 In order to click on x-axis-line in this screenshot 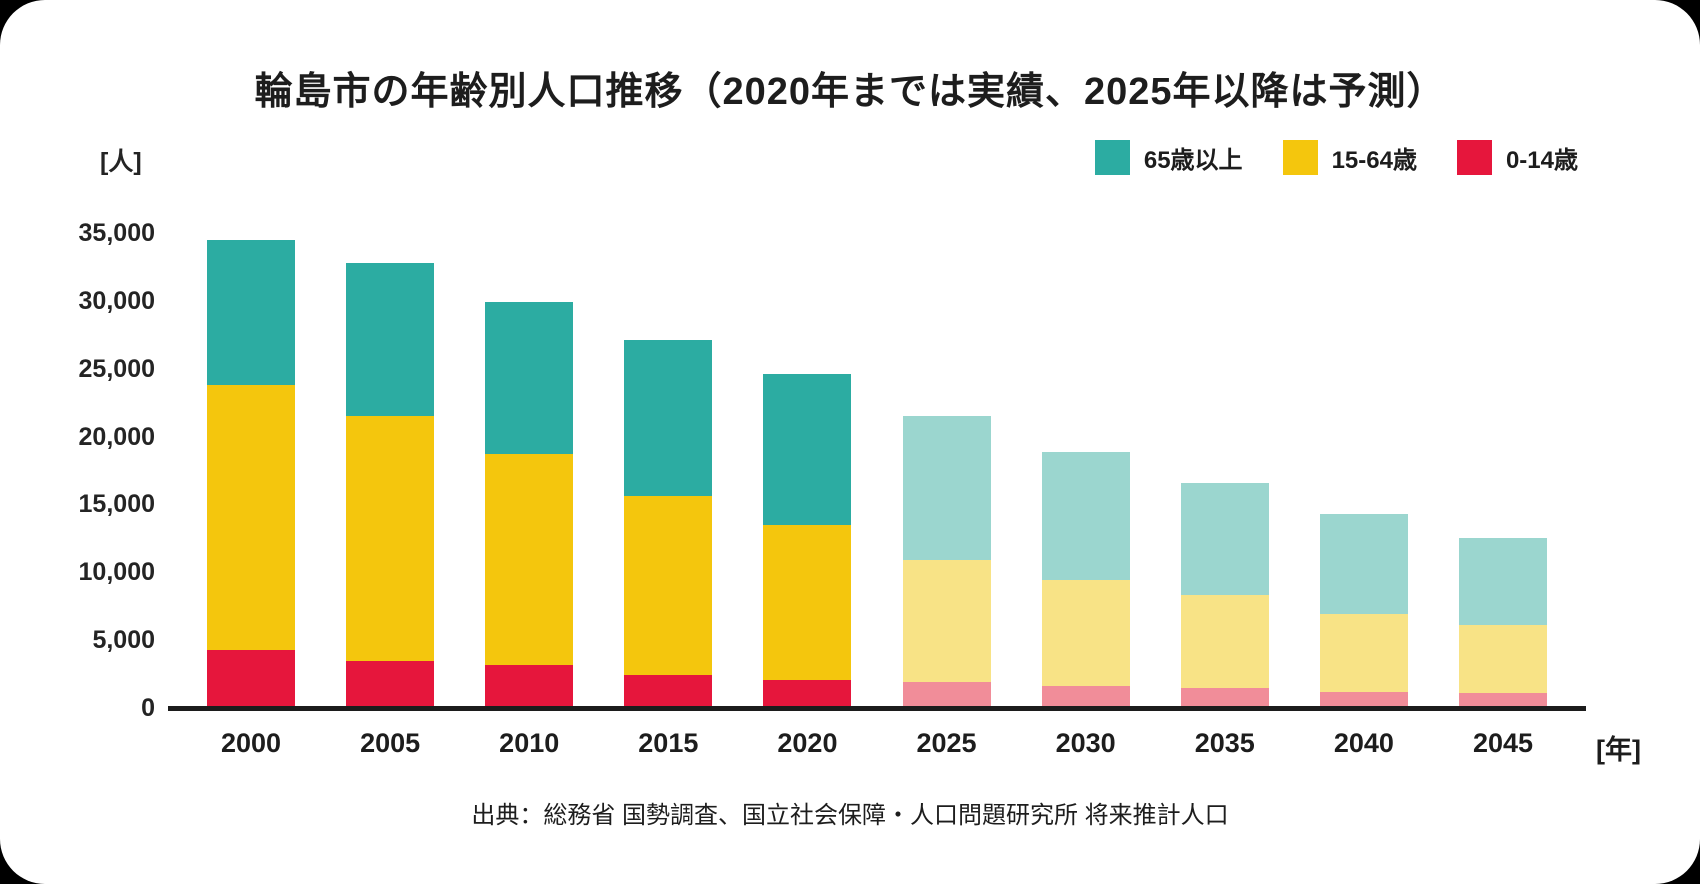, I will do `click(877, 708)`.